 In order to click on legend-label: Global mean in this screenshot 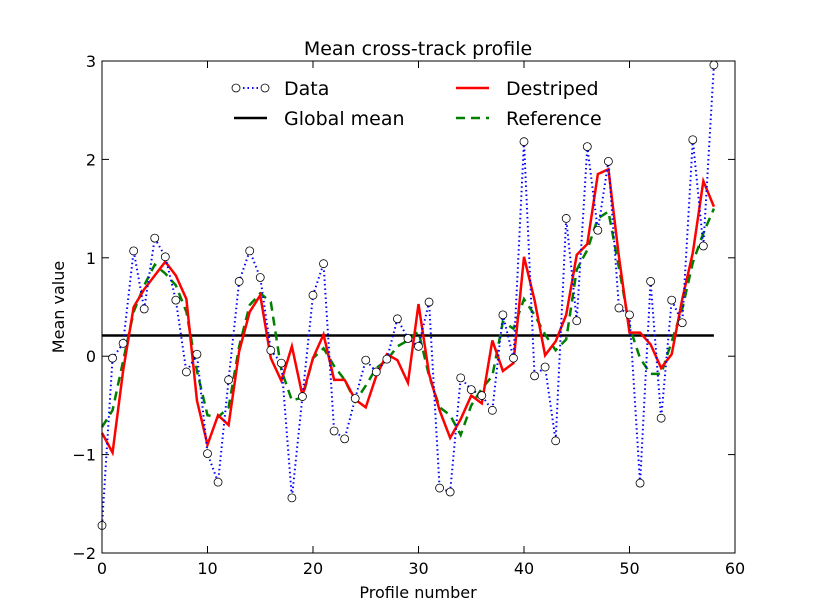, I will do `click(344, 119)`.